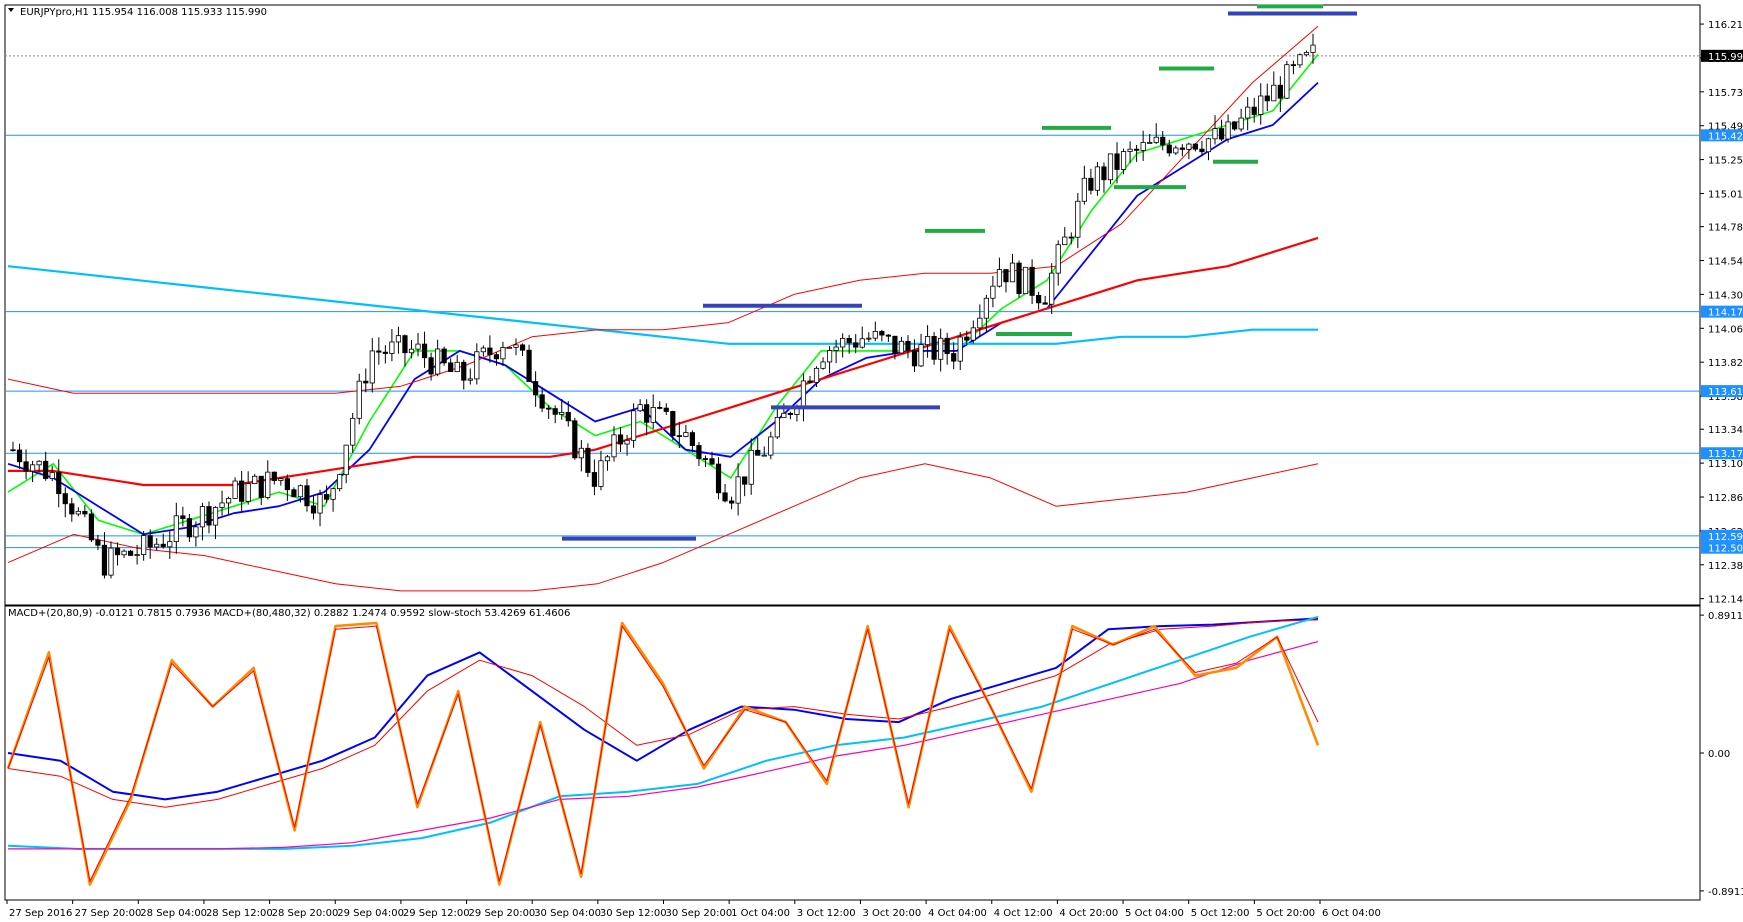  Describe the element at coordinates (760, 913) in the screenshot. I see `time-tick-label: 1 Oct 04:00` at that location.